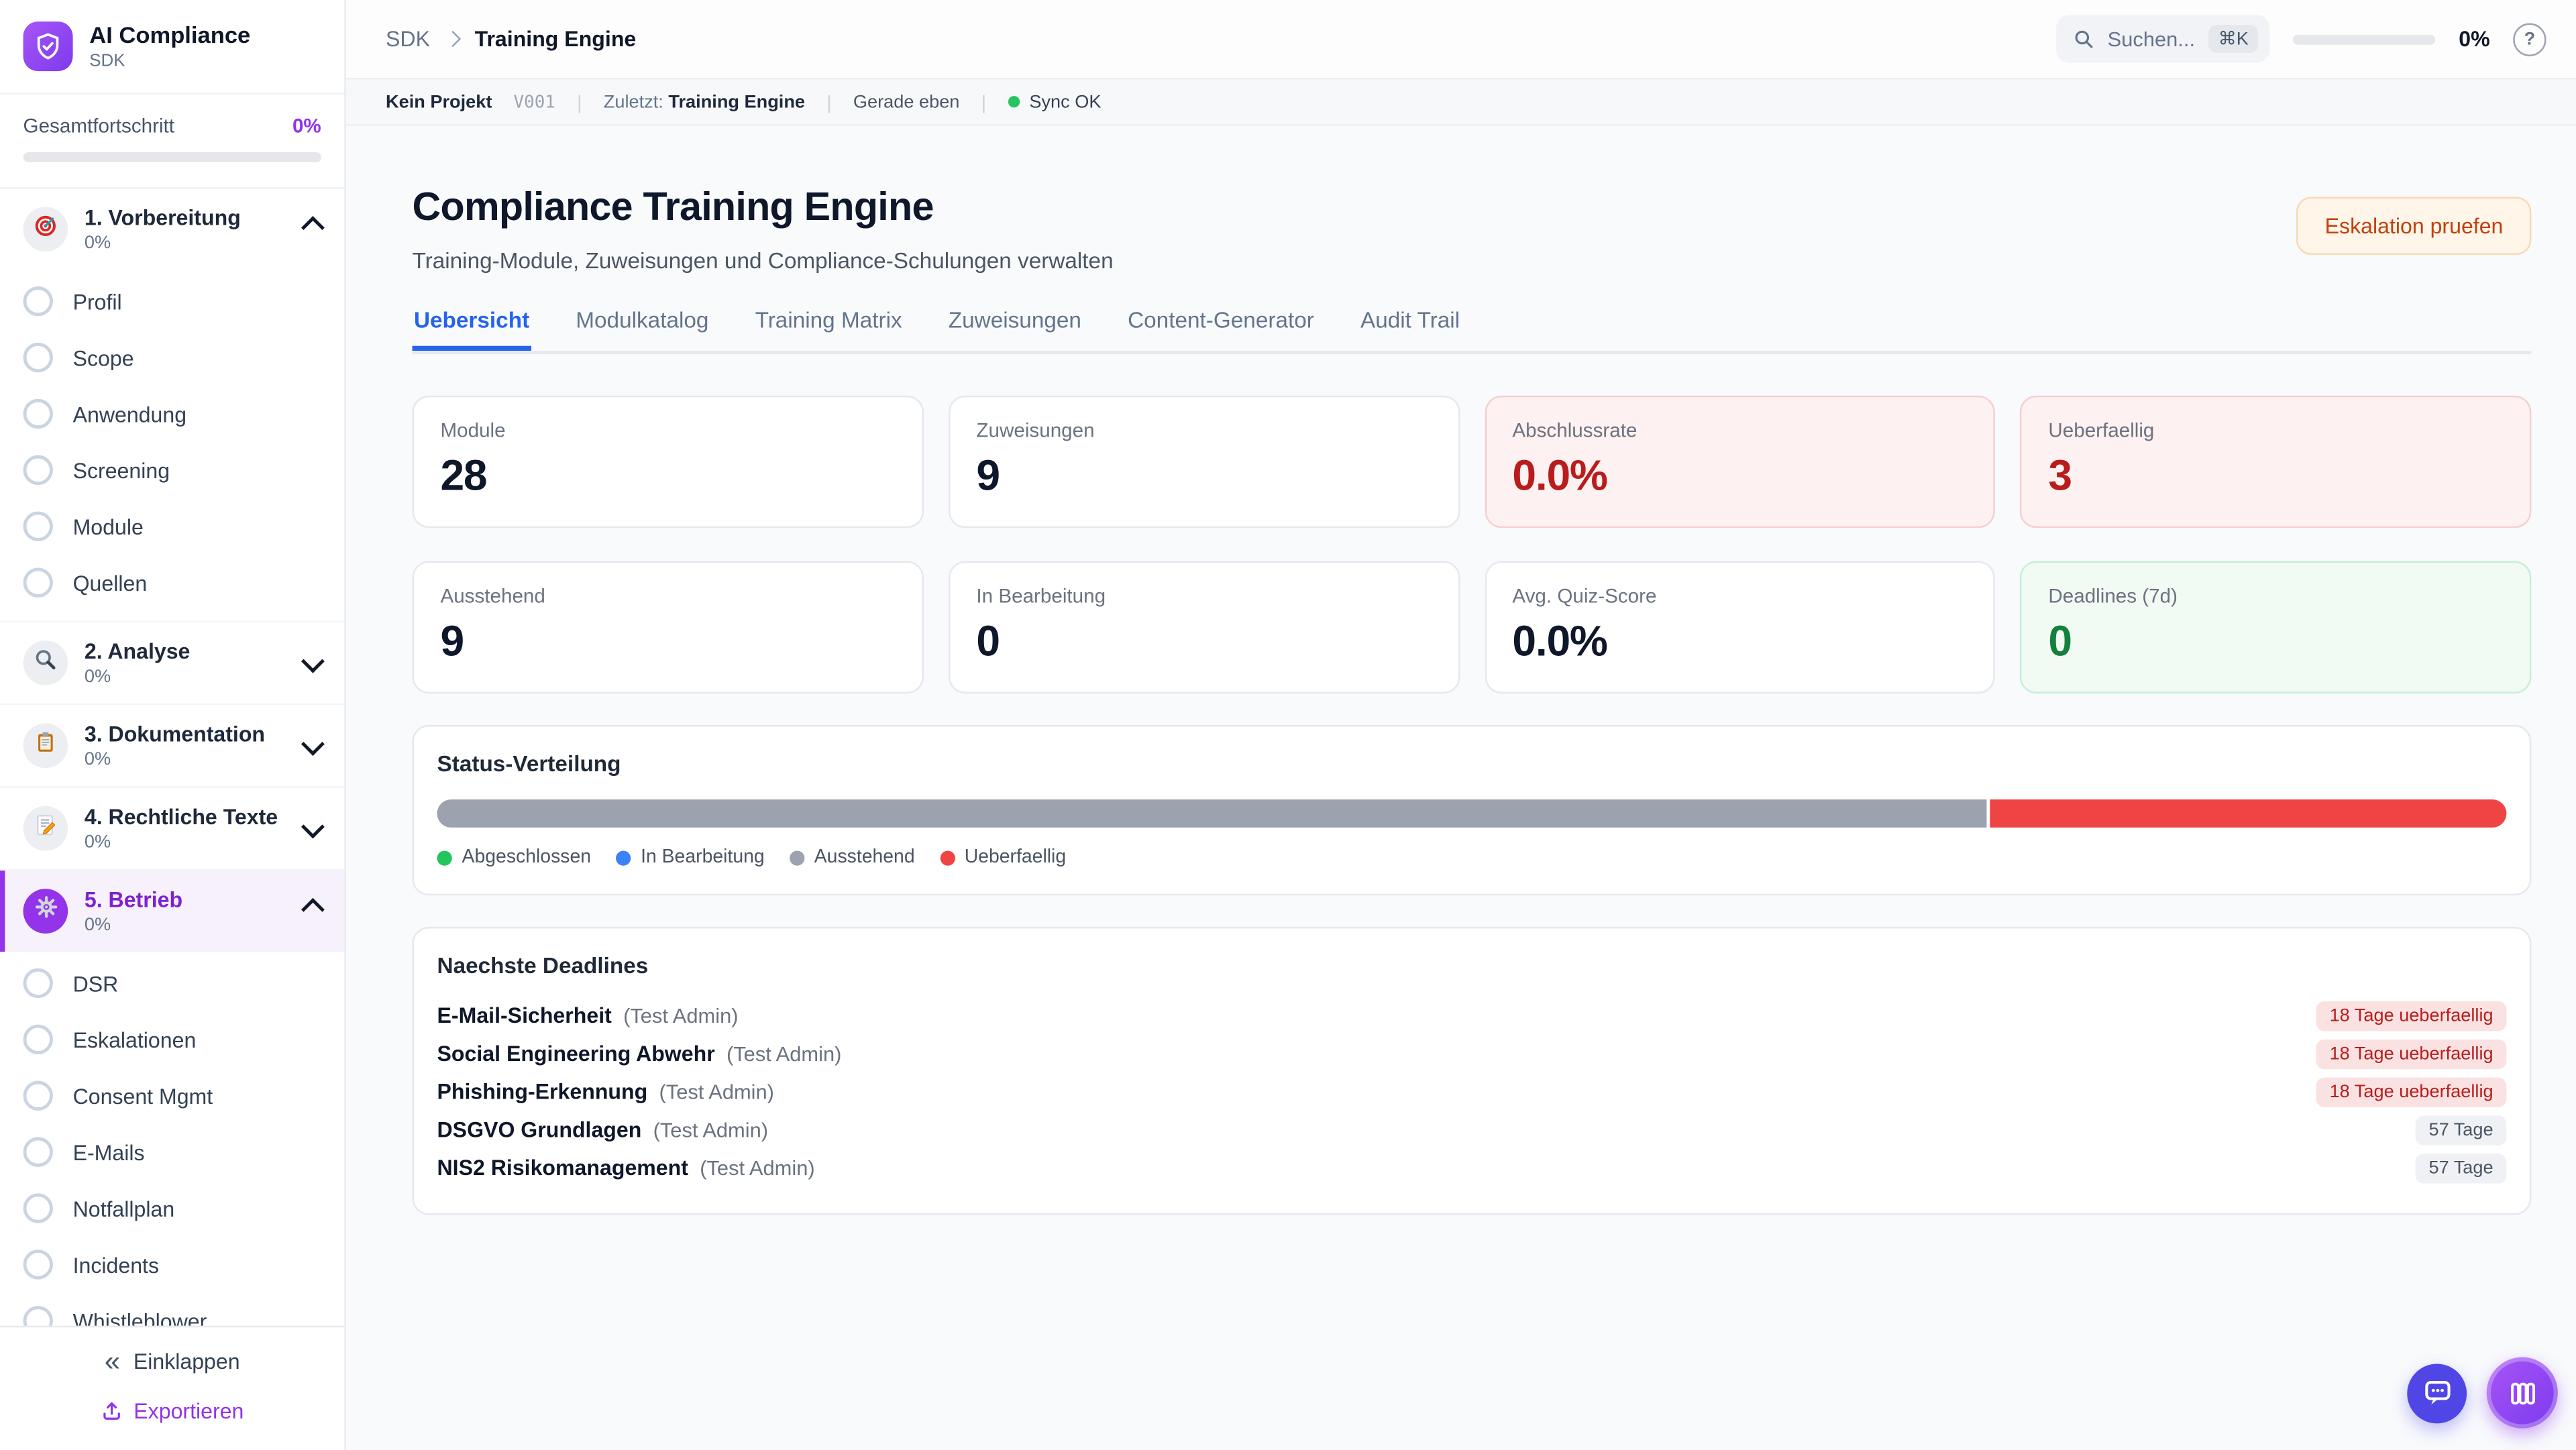  Describe the element at coordinates (172, 583) in the screenshot. I see `sidebar-item-quellen: Quellen` at that location.